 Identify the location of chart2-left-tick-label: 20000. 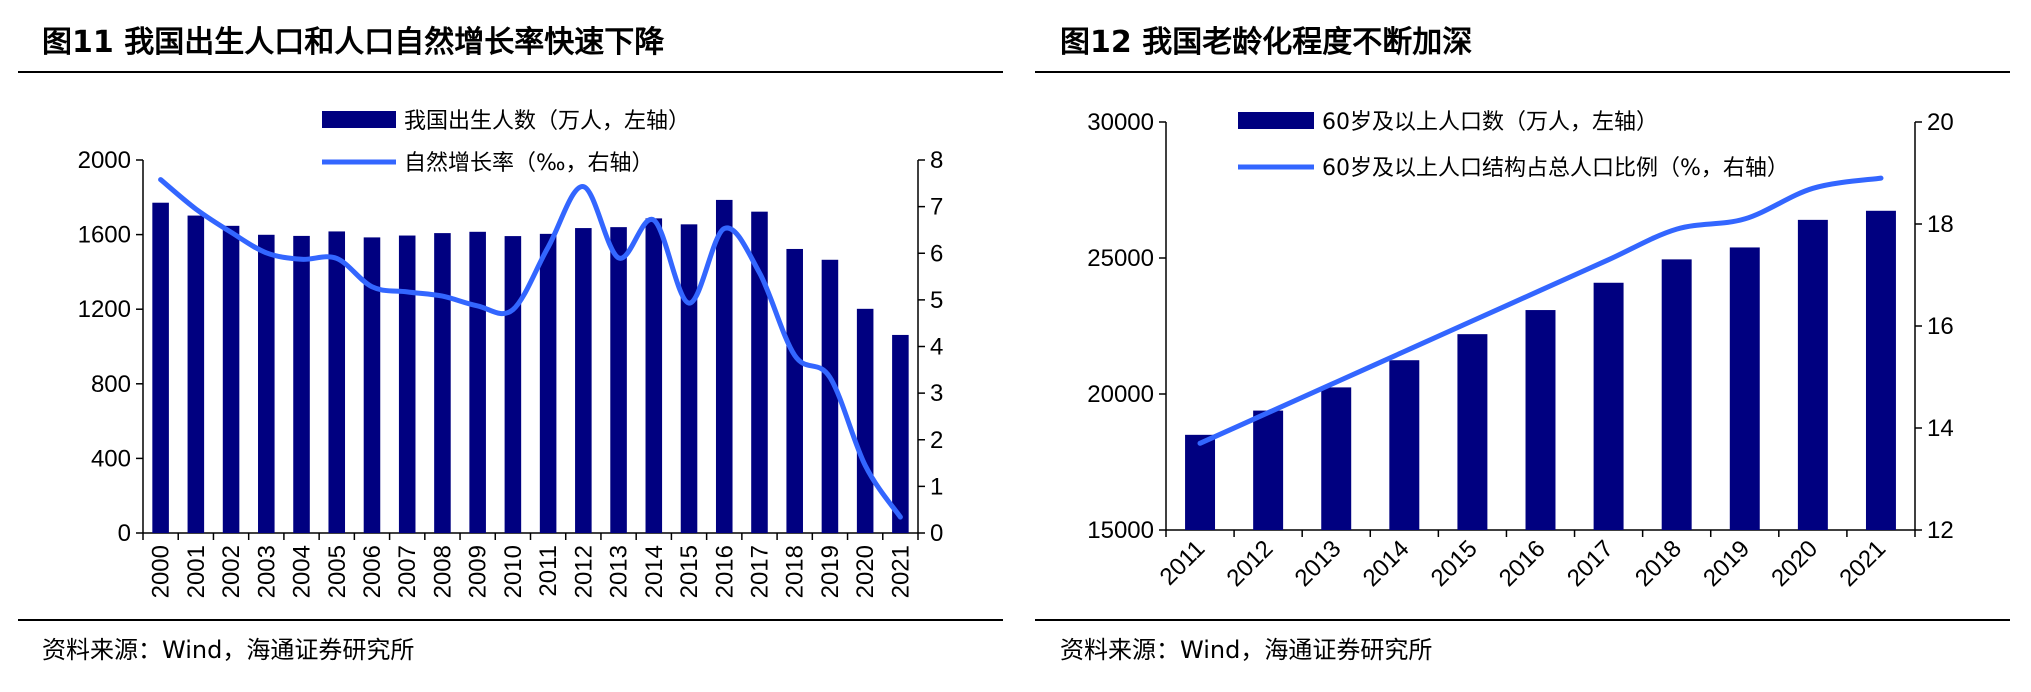
(1120, 394).